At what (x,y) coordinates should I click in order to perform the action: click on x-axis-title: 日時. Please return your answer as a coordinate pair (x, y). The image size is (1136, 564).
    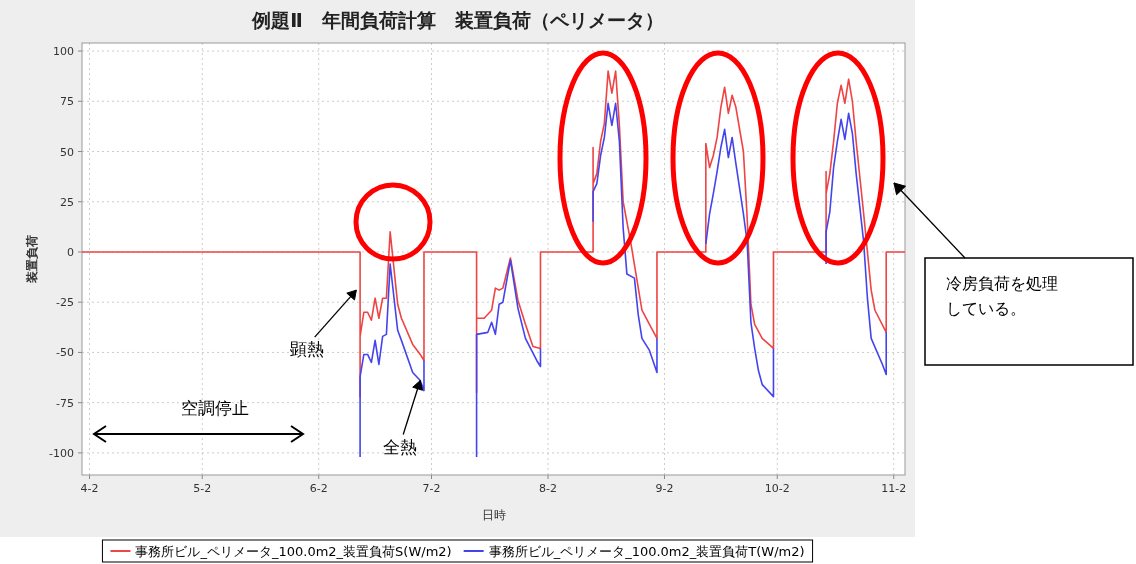
    Looking at the image, I should click on (493, 515).